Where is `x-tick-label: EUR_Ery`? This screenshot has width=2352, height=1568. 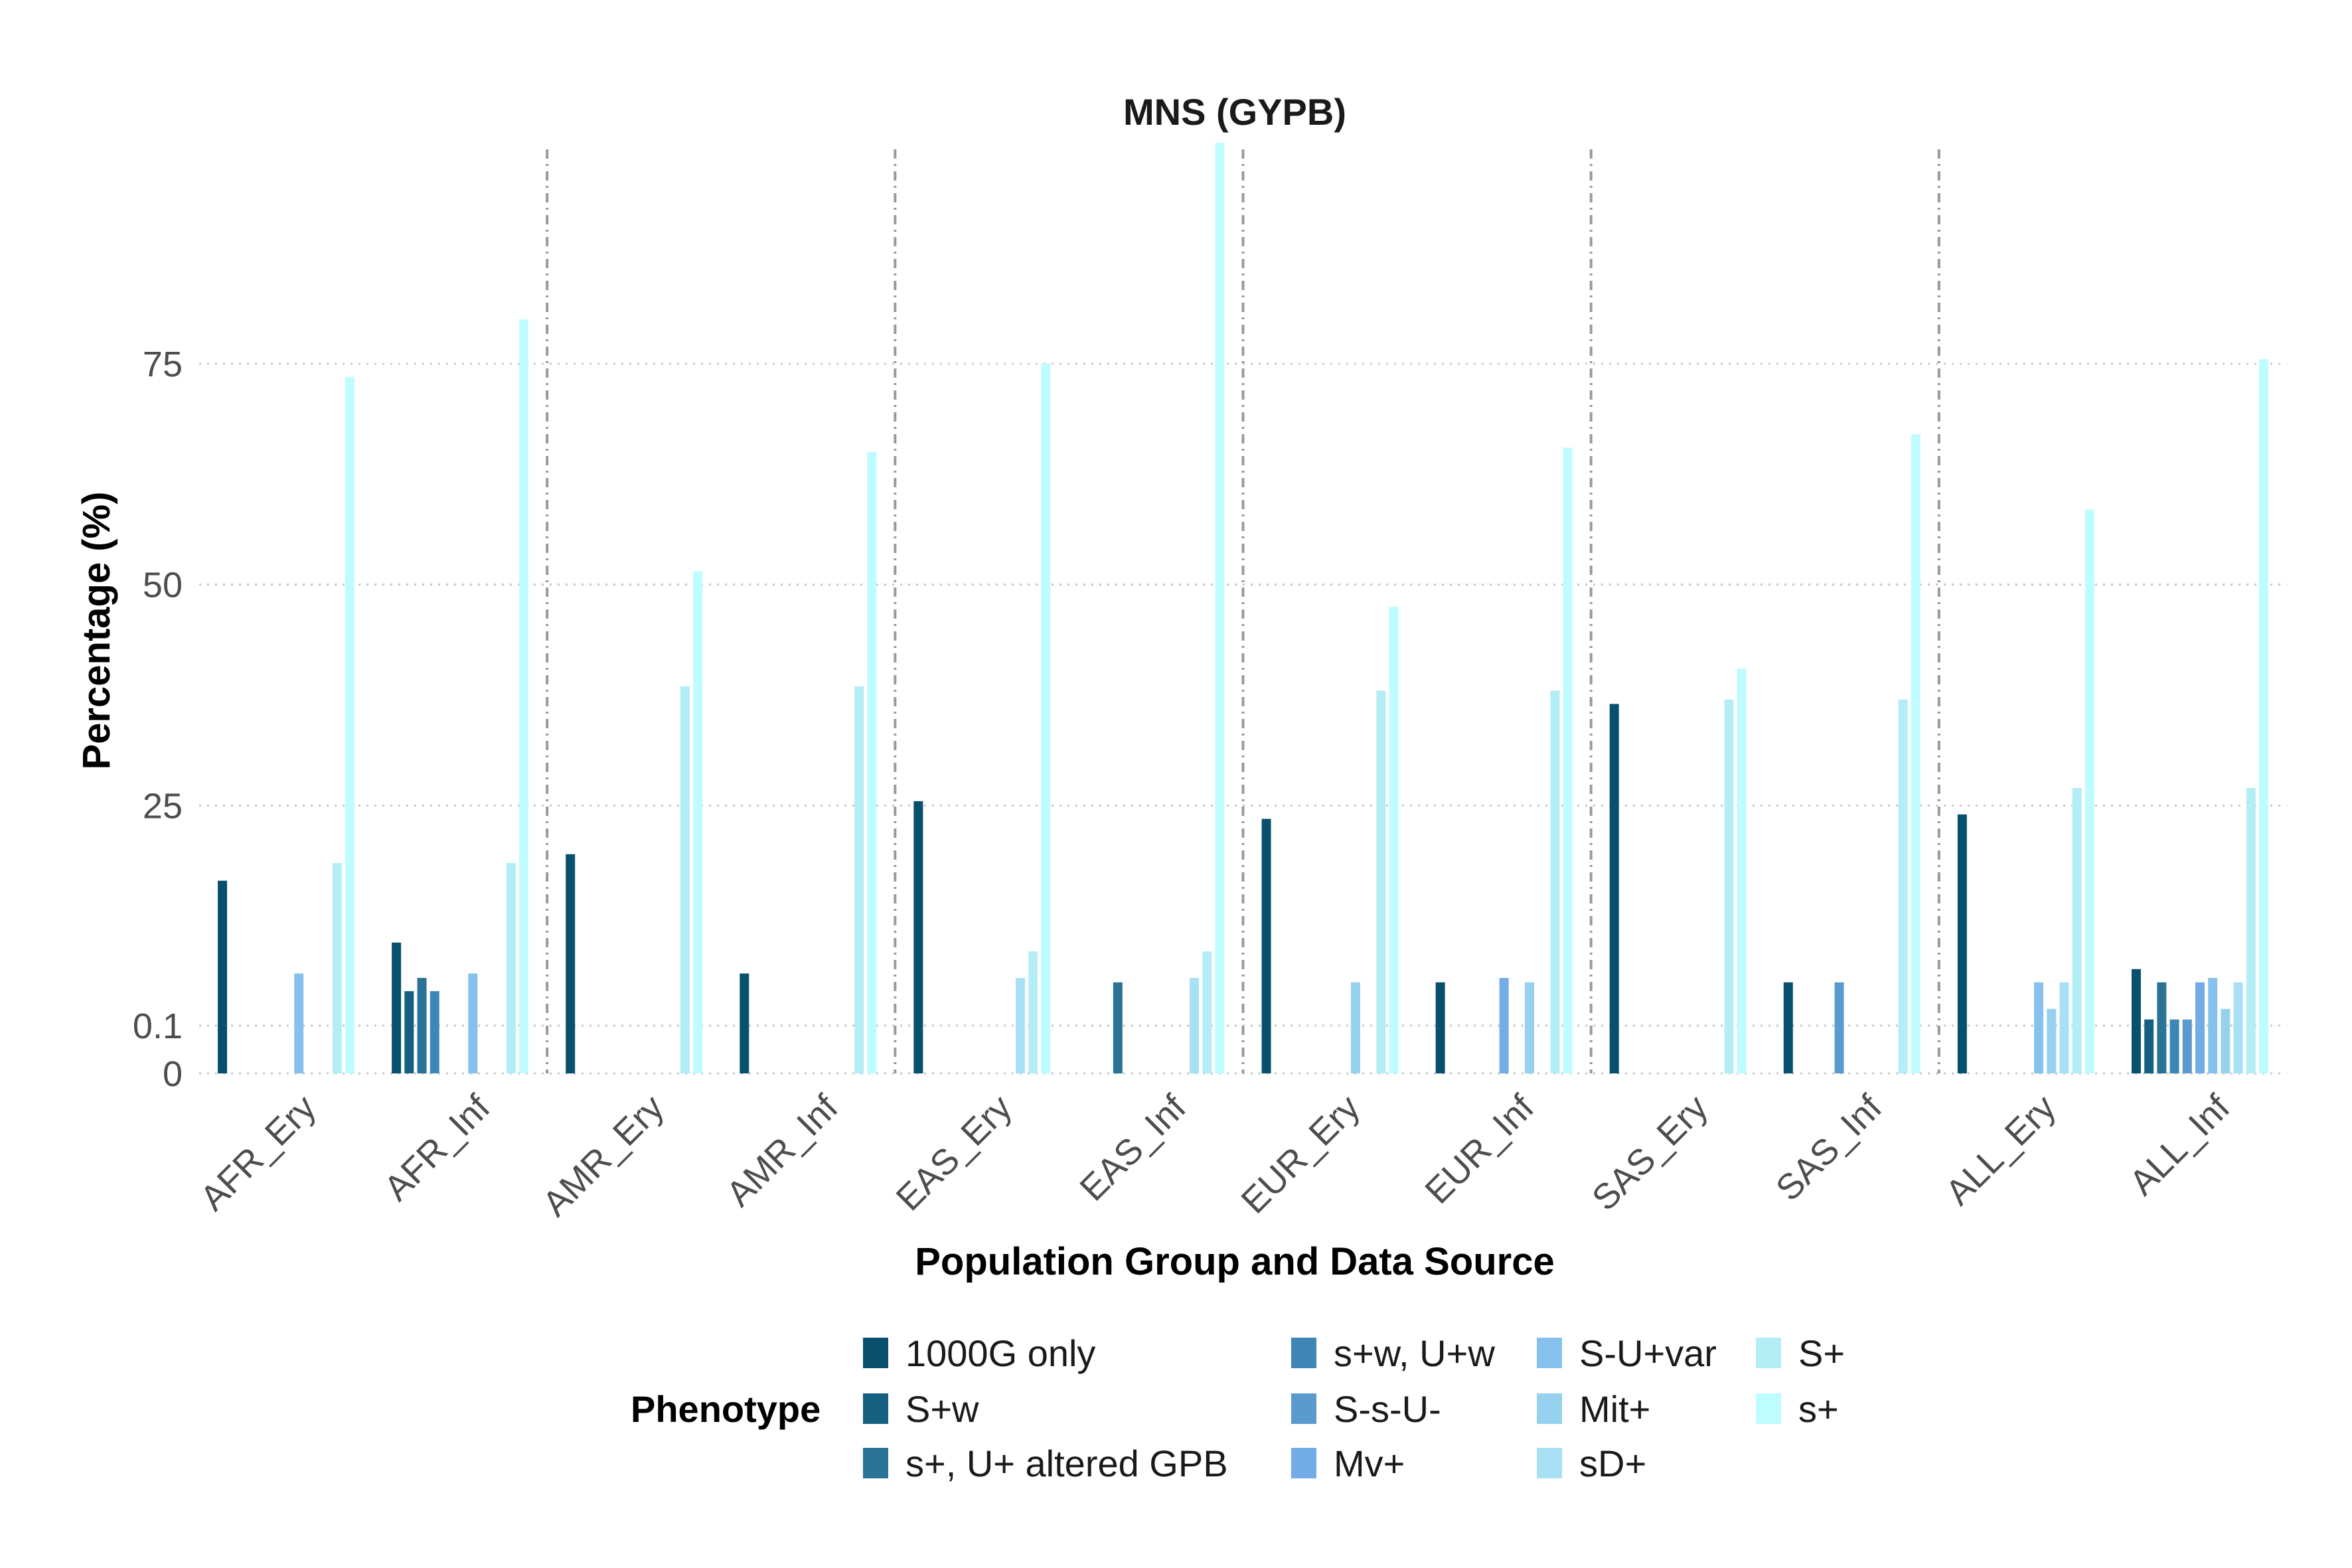 x-tick-label: EUR_Ery is located at coordinates (1301, 1154).